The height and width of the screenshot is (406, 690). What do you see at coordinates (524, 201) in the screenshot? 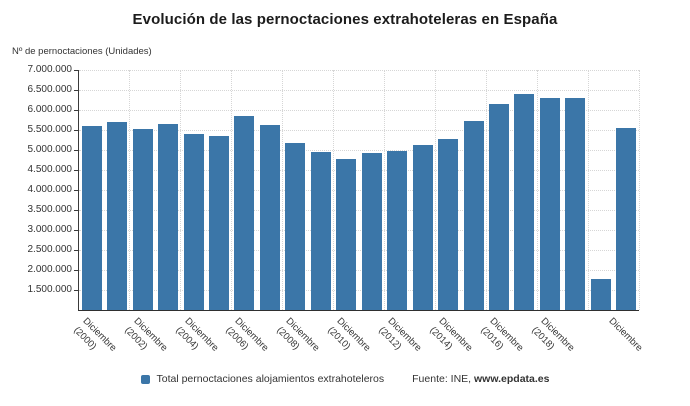
I see `bar-2017` at bounding box center [524, 201].